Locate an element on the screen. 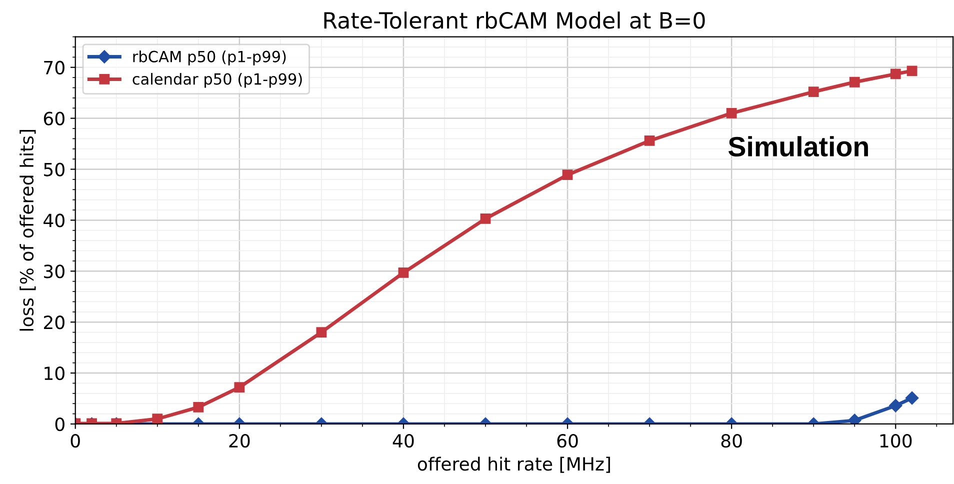  y-tick-label: 50 is located at coordinates (54, 169).